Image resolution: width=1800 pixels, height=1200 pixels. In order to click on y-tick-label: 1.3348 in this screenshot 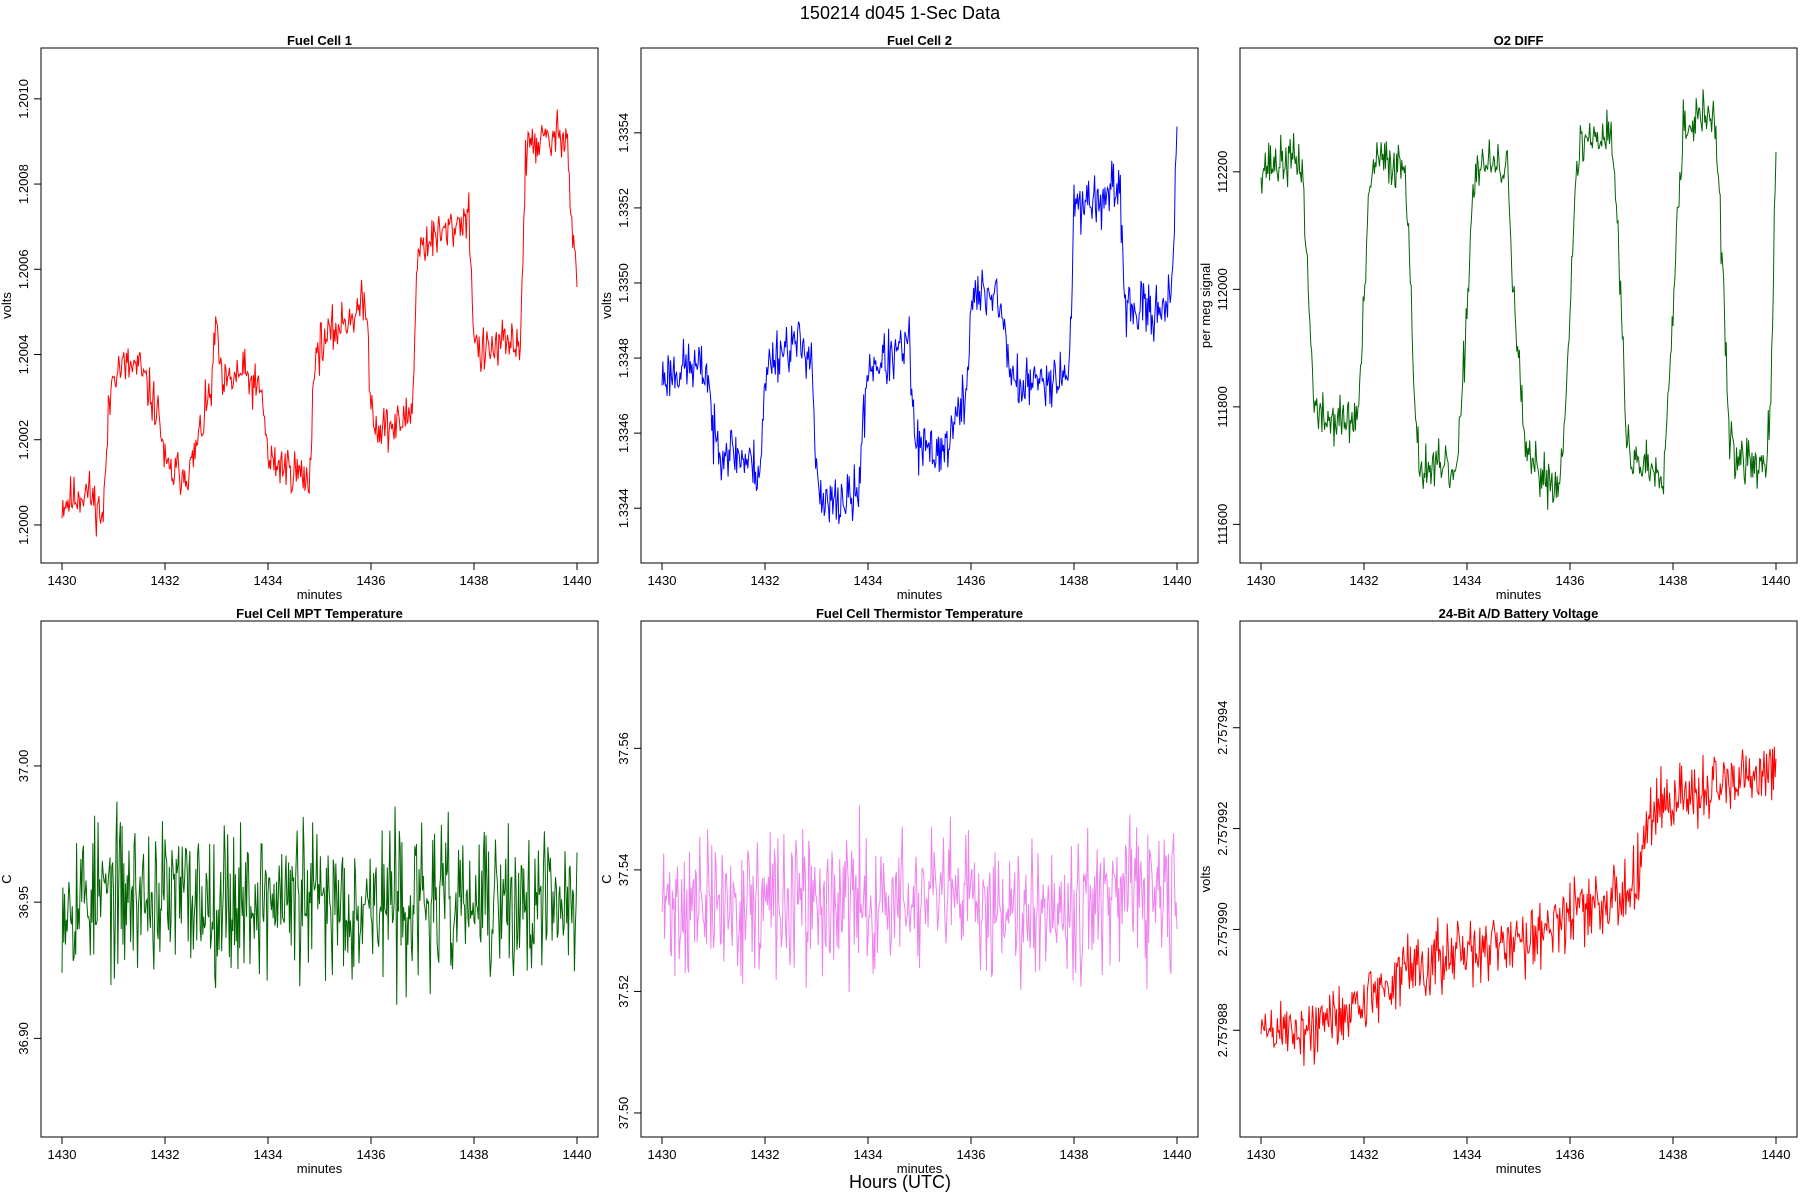, I will do `click(623, 358)`.